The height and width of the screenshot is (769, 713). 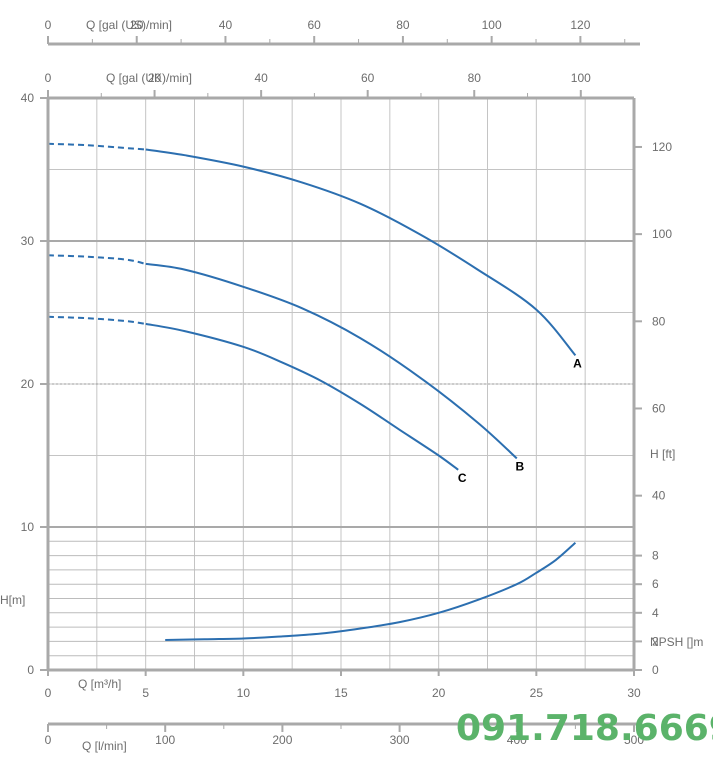 I want to click on top-uk-tick-label: 0, so click(x=48, y=78).